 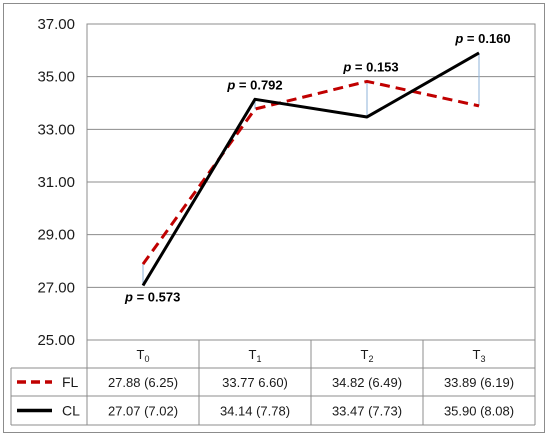 I want to click on y-tick-label: 35.00, so click(x=56, y=77).